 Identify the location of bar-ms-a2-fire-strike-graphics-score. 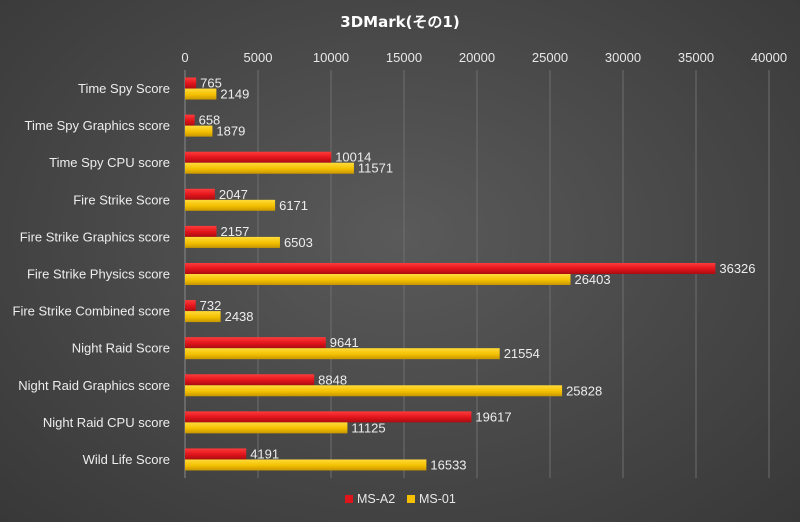
(201, 231).